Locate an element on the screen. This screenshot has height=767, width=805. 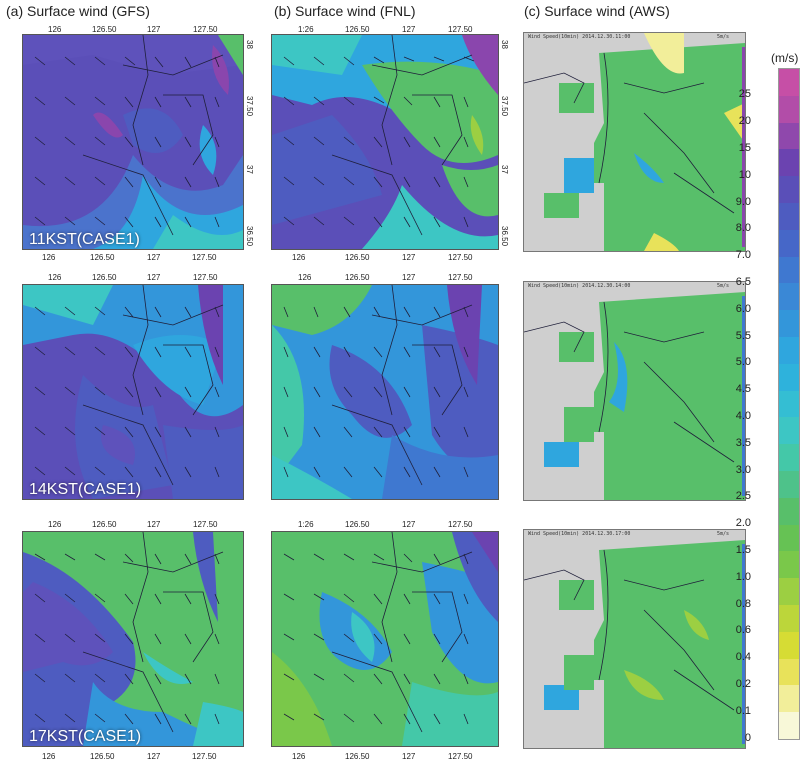
aws-header: Wind Speed(10min) 2014.12.30.14:00 is located at coordinates (579, 286).